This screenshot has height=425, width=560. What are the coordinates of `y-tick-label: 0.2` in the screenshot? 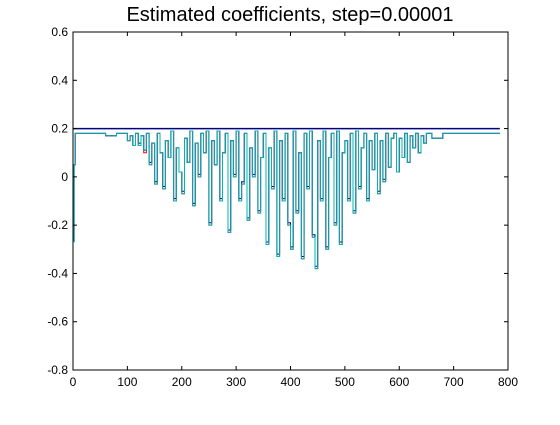 It's located at (59, 129).